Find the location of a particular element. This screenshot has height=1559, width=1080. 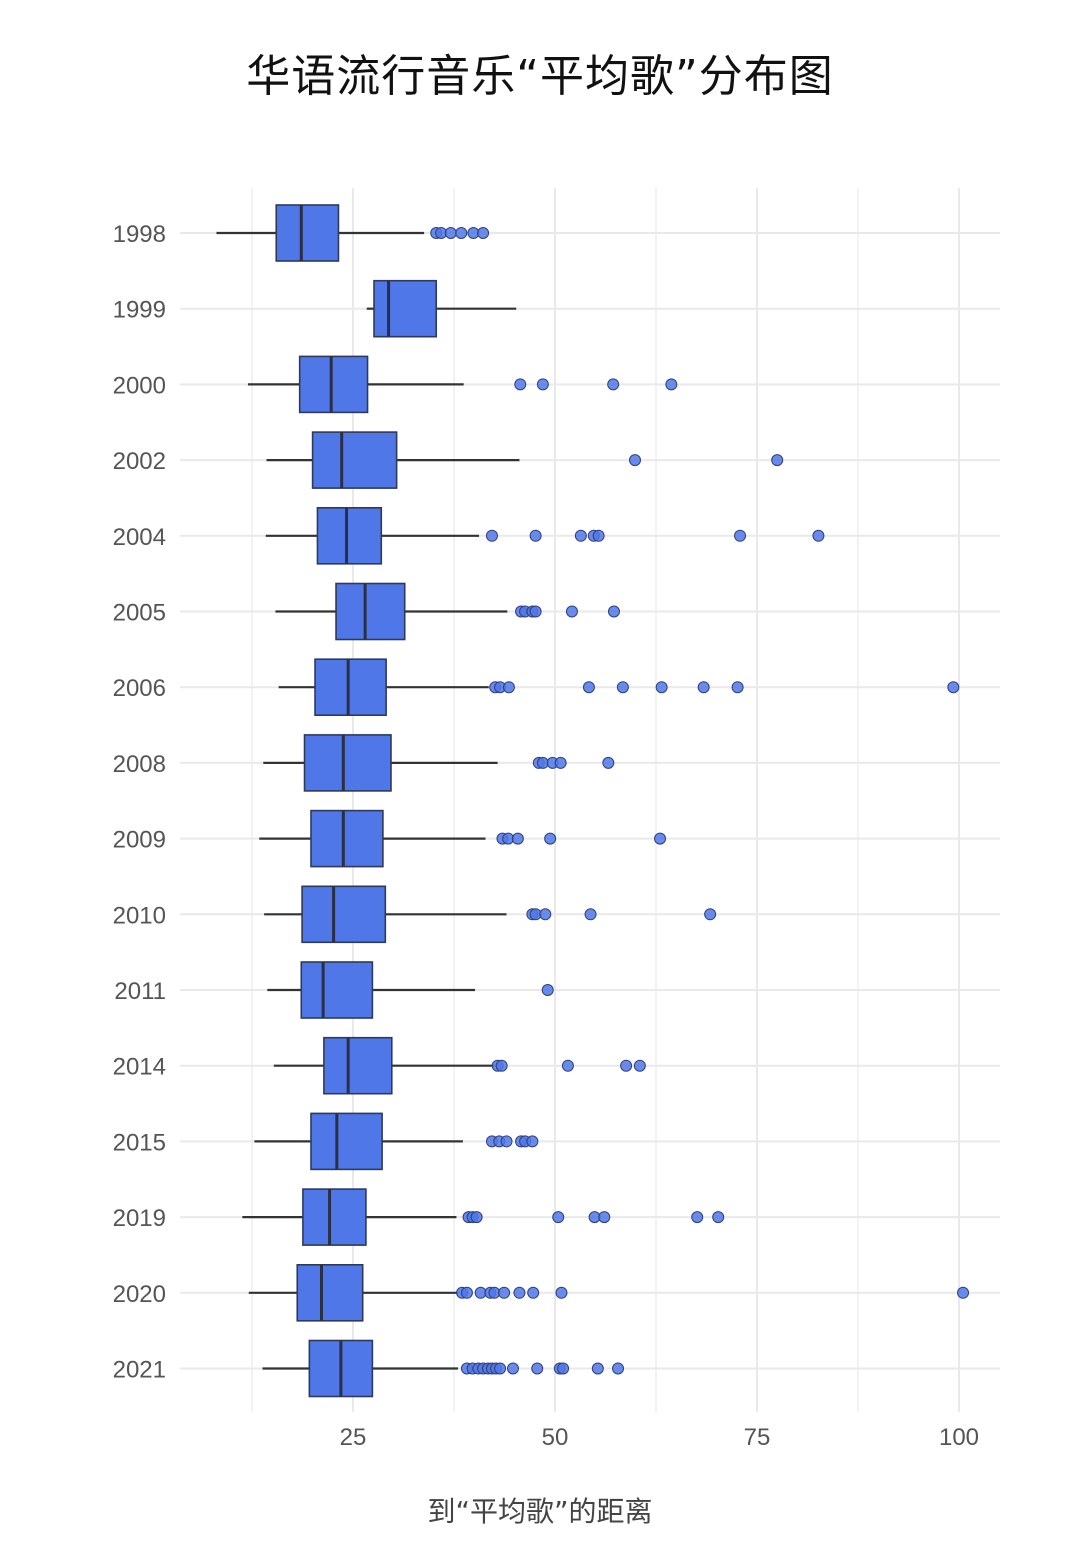

box-2020 is located at coordinates (609, 1293).